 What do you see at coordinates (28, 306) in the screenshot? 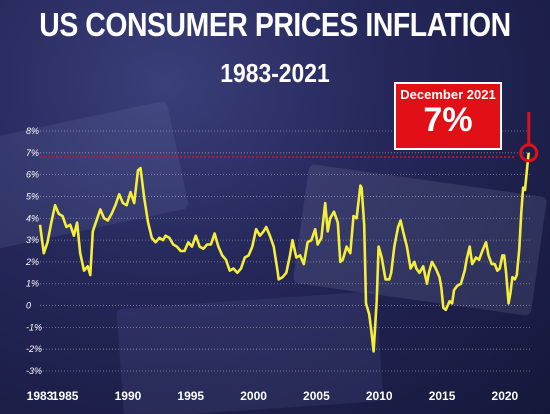
I see `y-tick-label: 0` at bounding box center [28, 306].